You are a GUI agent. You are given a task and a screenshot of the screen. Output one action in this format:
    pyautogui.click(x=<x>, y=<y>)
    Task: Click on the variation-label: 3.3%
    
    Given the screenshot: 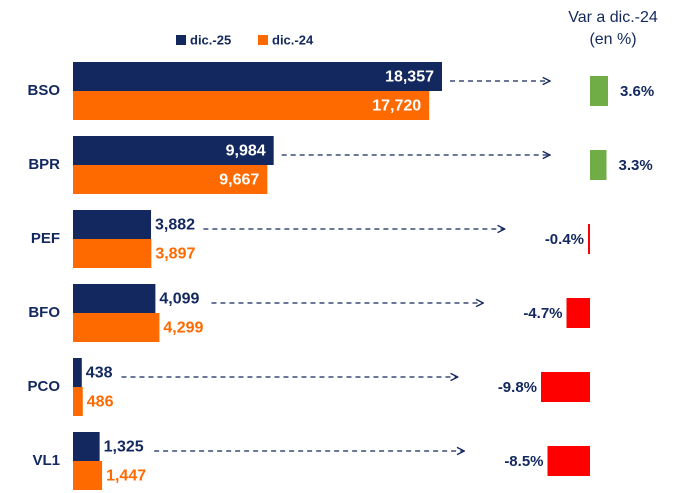 What is the action you would take?
    pyautogui.click(x=636, y=165)
    